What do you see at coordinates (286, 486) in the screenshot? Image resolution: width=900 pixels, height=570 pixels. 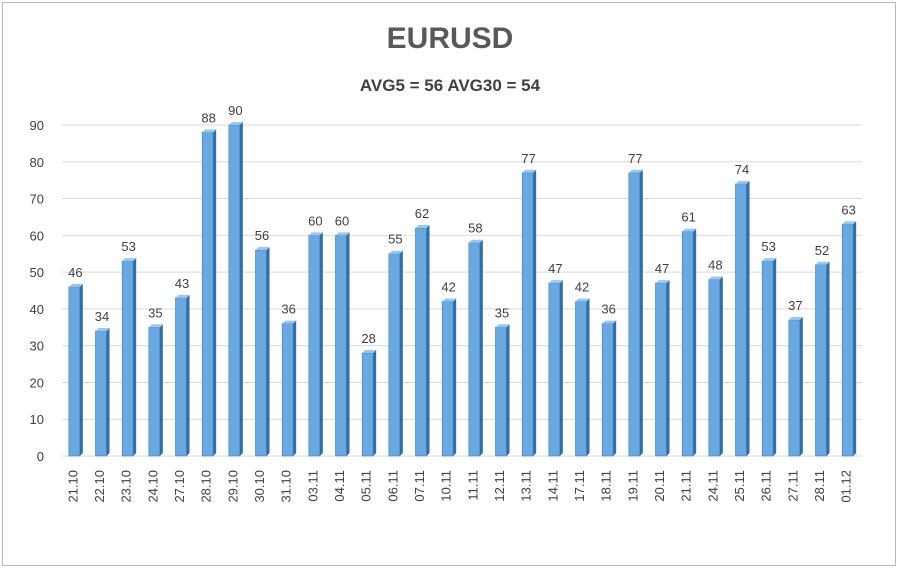 I see `x-tick-label: 31.10` at bounding box center [286, 486].